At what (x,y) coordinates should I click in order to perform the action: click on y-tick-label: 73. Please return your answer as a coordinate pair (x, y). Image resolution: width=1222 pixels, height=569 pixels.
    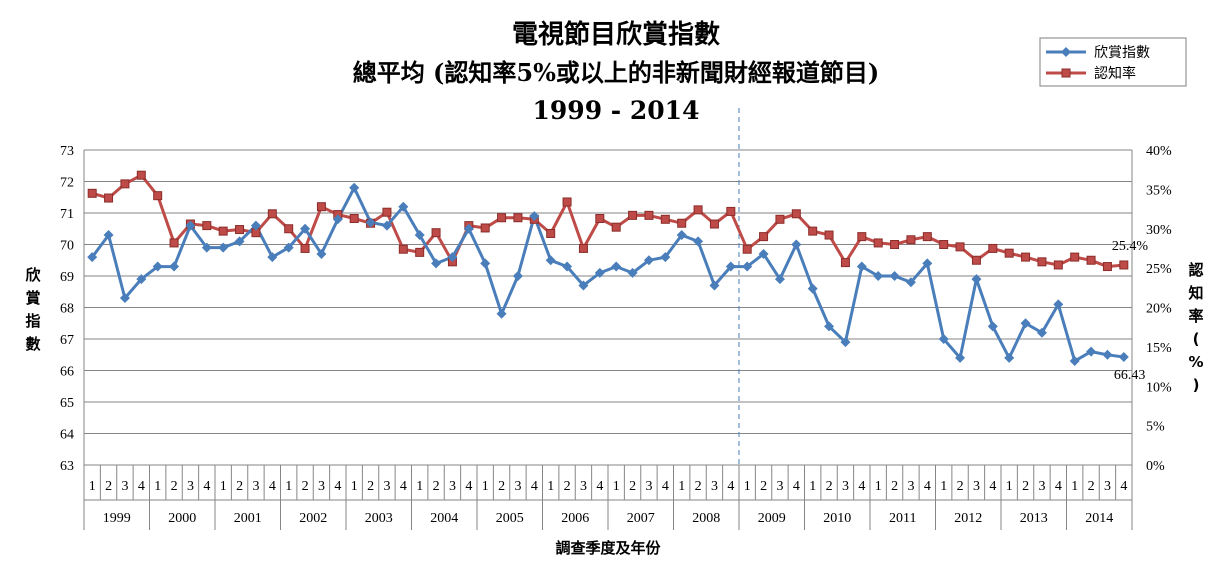
    Looking at the image, I should click on (67, 151).